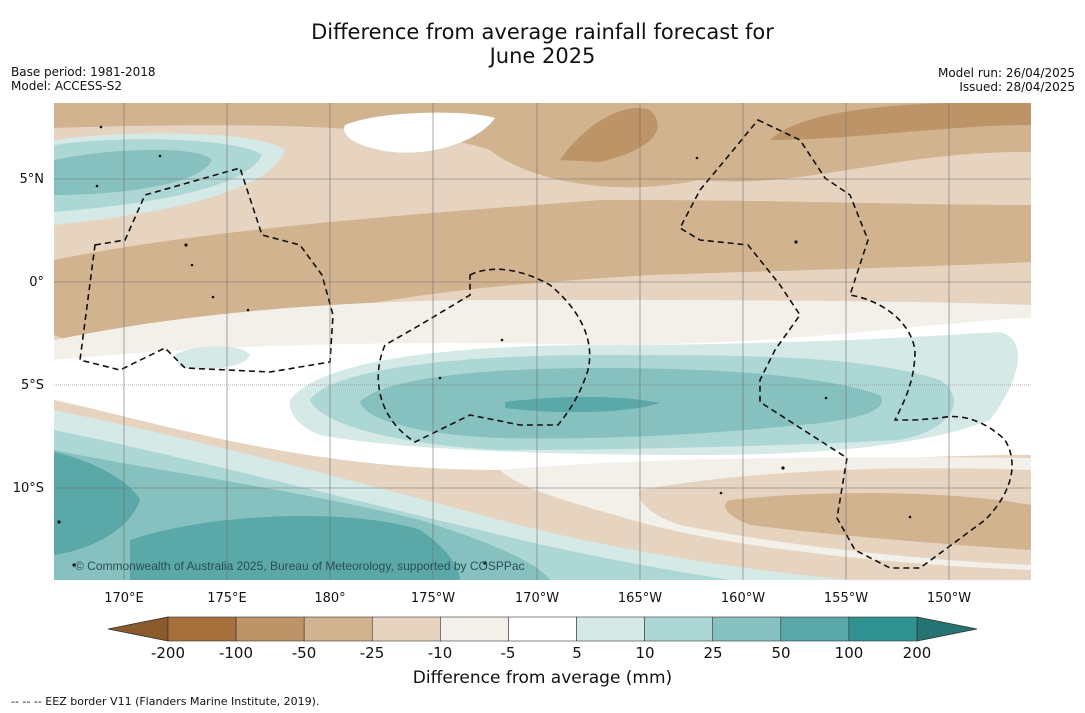 The width and height of the screenshot is (1085, 713). I want to click on lon-label: 155°W, so click(846, 598).